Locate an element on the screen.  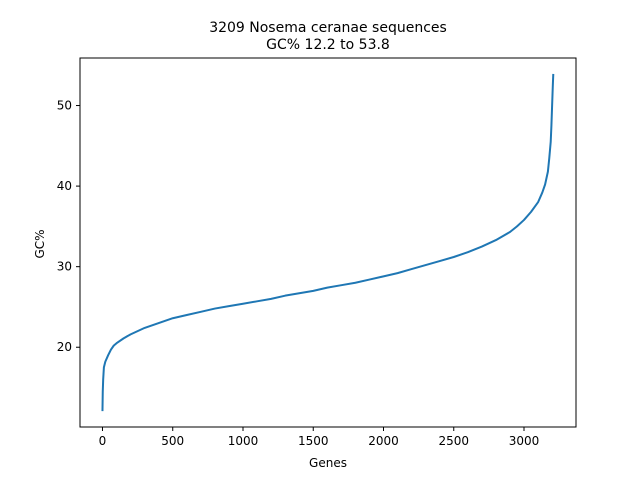
x-tick-label: 3000 is located at coordinates (524, 441).